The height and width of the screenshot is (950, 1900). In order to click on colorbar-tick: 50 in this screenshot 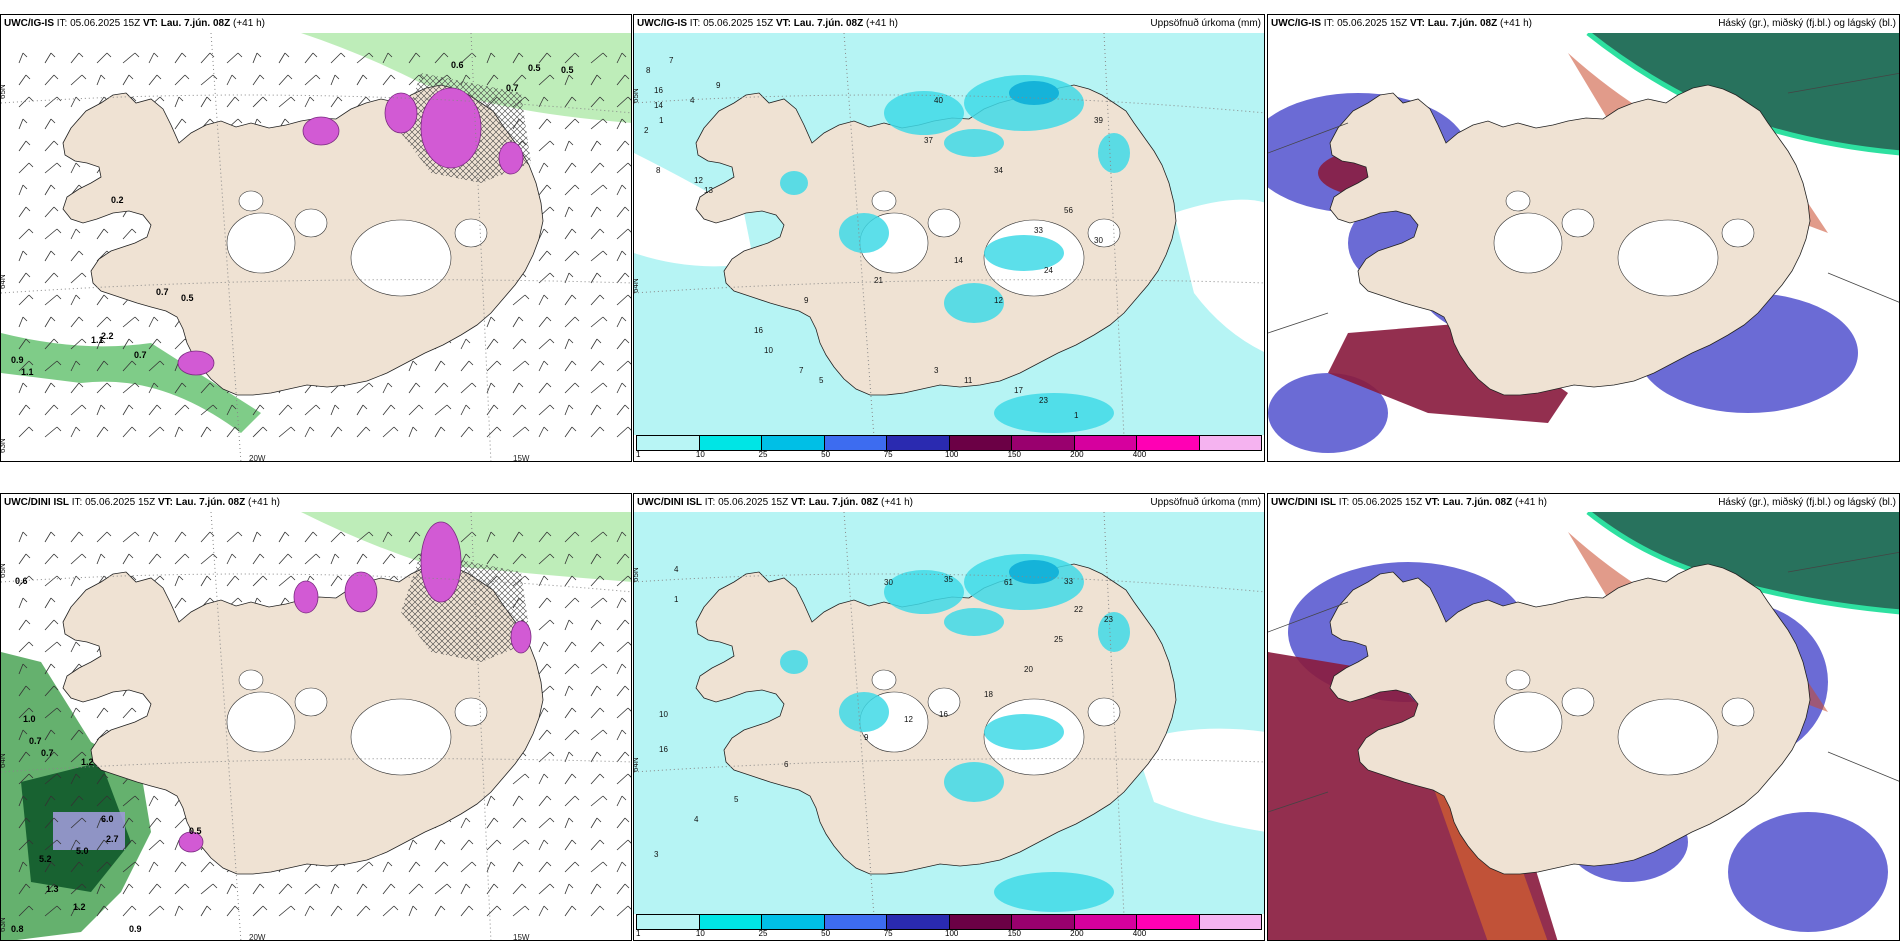, I will do `click(826, 933)`.